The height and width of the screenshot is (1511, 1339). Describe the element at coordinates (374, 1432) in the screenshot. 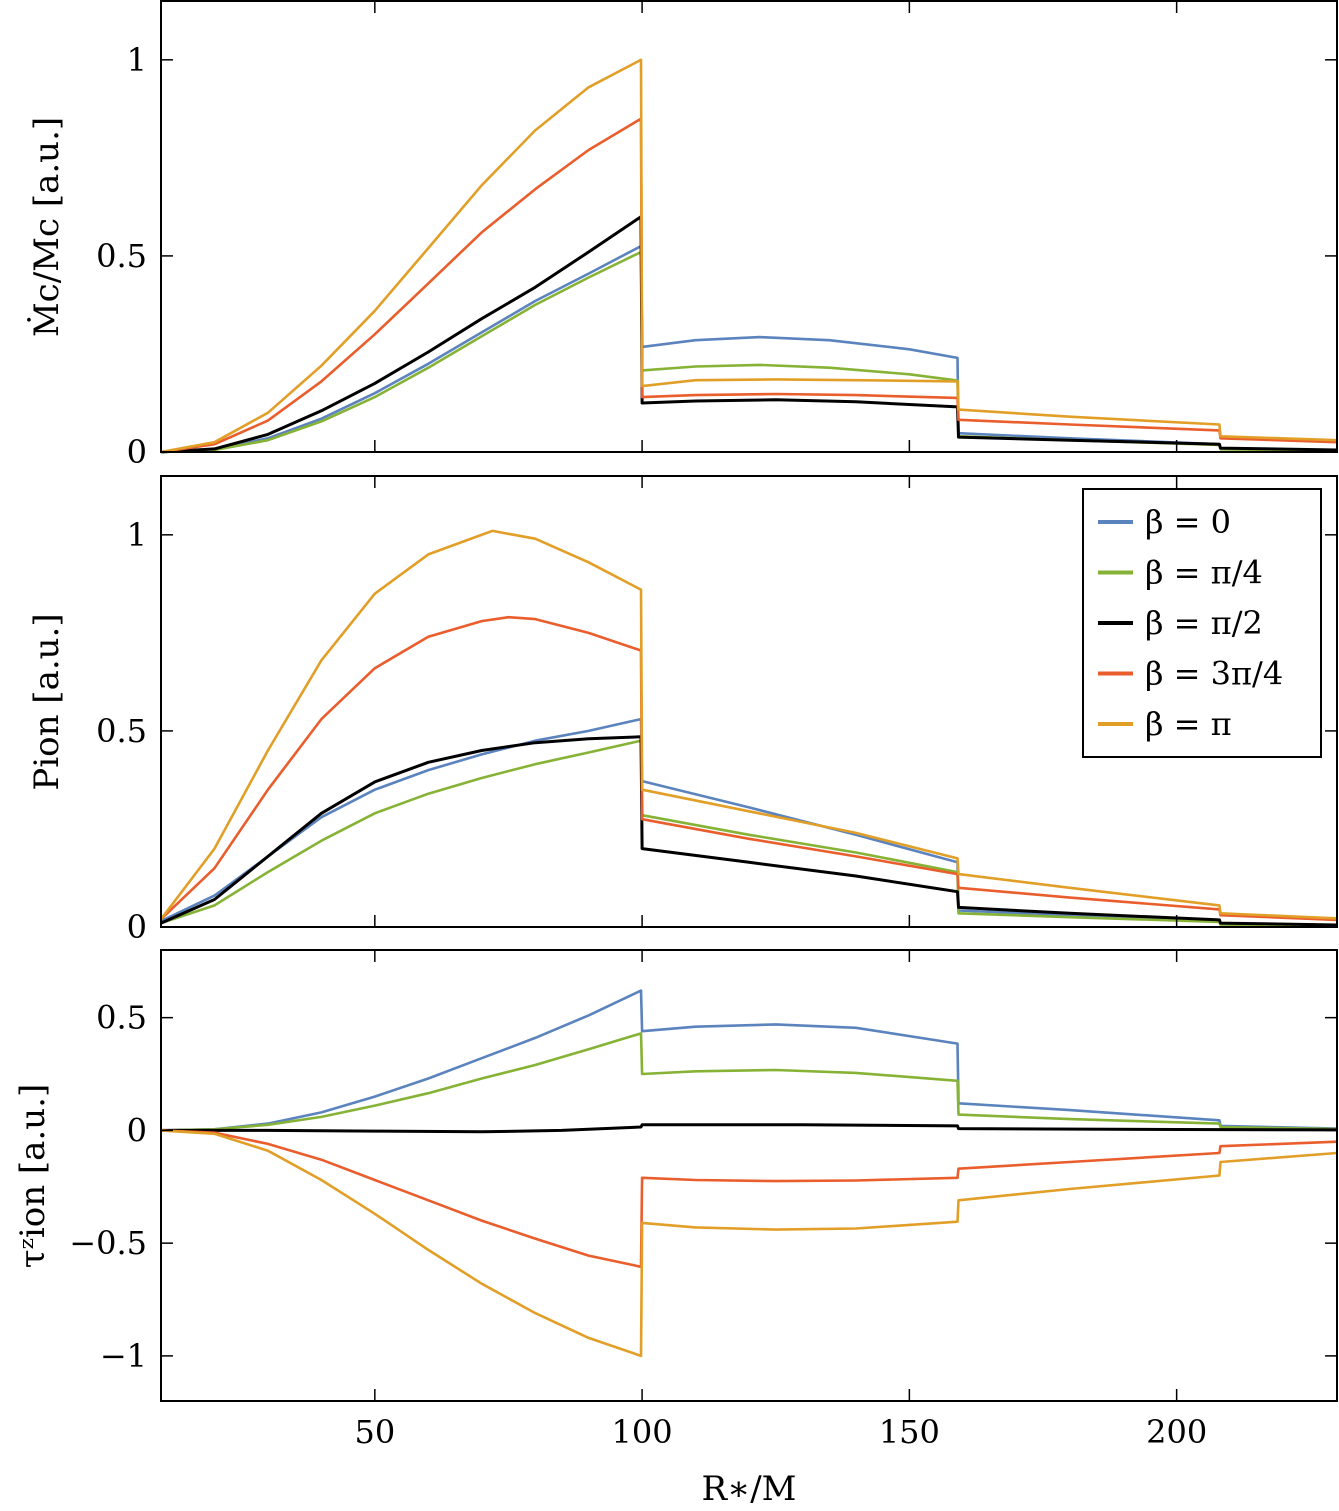

I see `x-tick-label: 50` at that location.